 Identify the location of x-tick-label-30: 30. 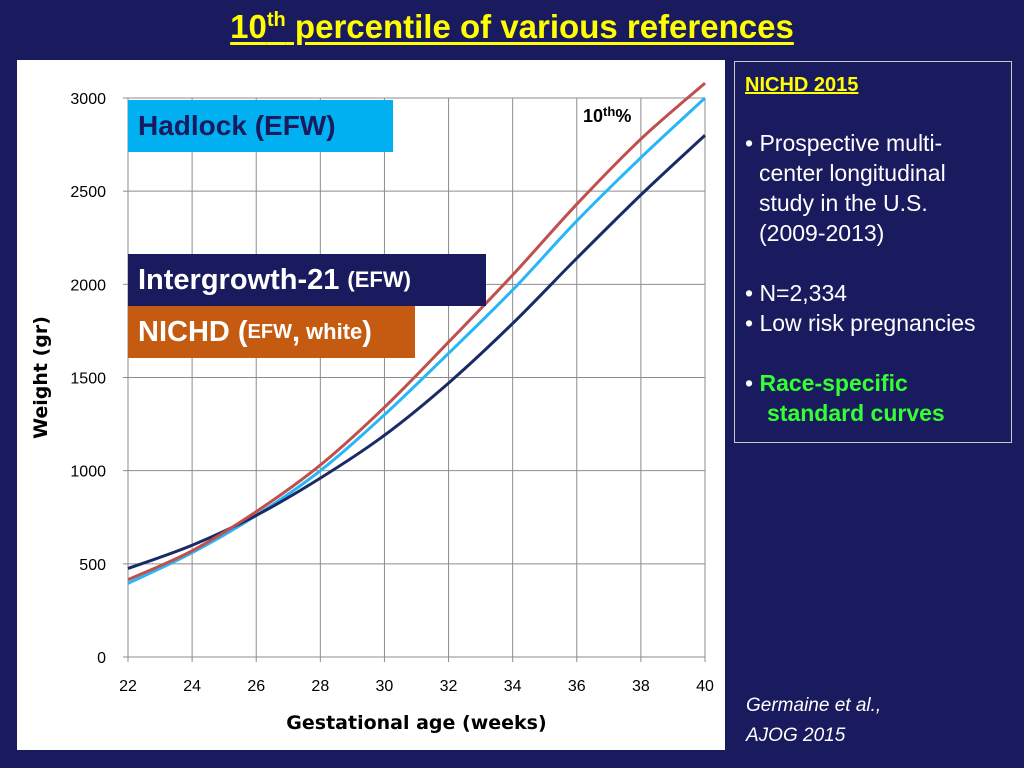
(385, 686).